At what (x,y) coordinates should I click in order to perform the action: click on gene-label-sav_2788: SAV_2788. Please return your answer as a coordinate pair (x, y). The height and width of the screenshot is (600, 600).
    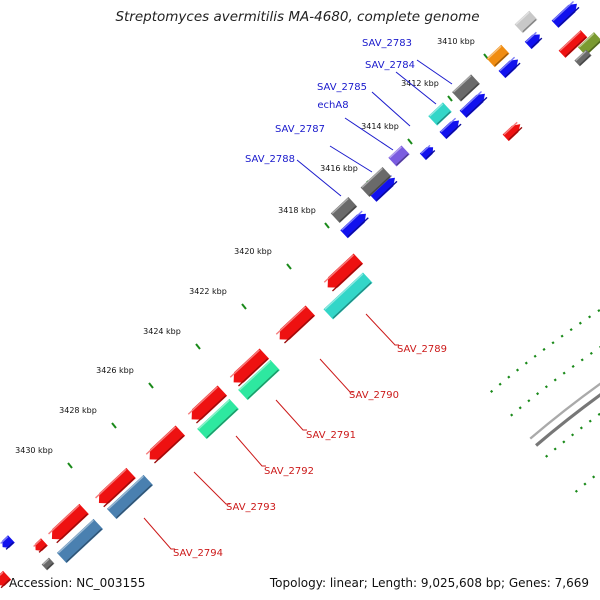
    Looking at the image, I should click on (270, 159).